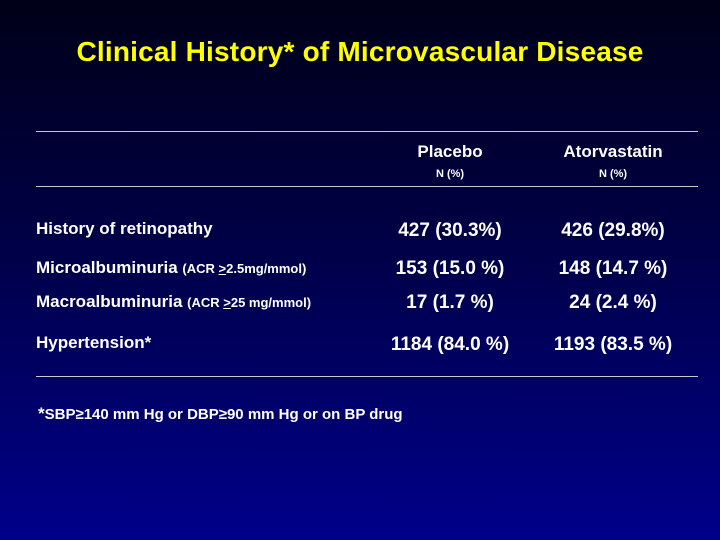  I want to click on table-cell-placebo: 1184 (84.0 %), so click(450, 344).